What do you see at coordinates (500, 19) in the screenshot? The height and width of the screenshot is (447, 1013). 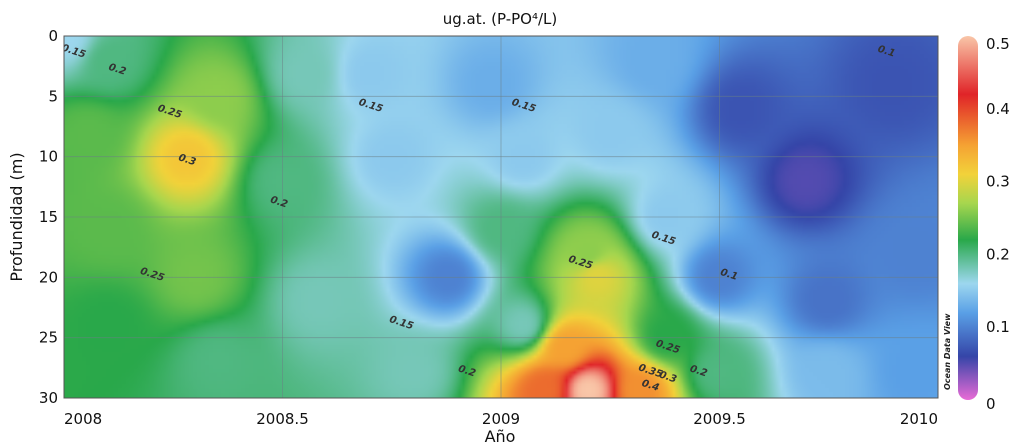 I see `chart-title: ug.at. (P-PO⁴/L)` at bounding box center [500, 19].